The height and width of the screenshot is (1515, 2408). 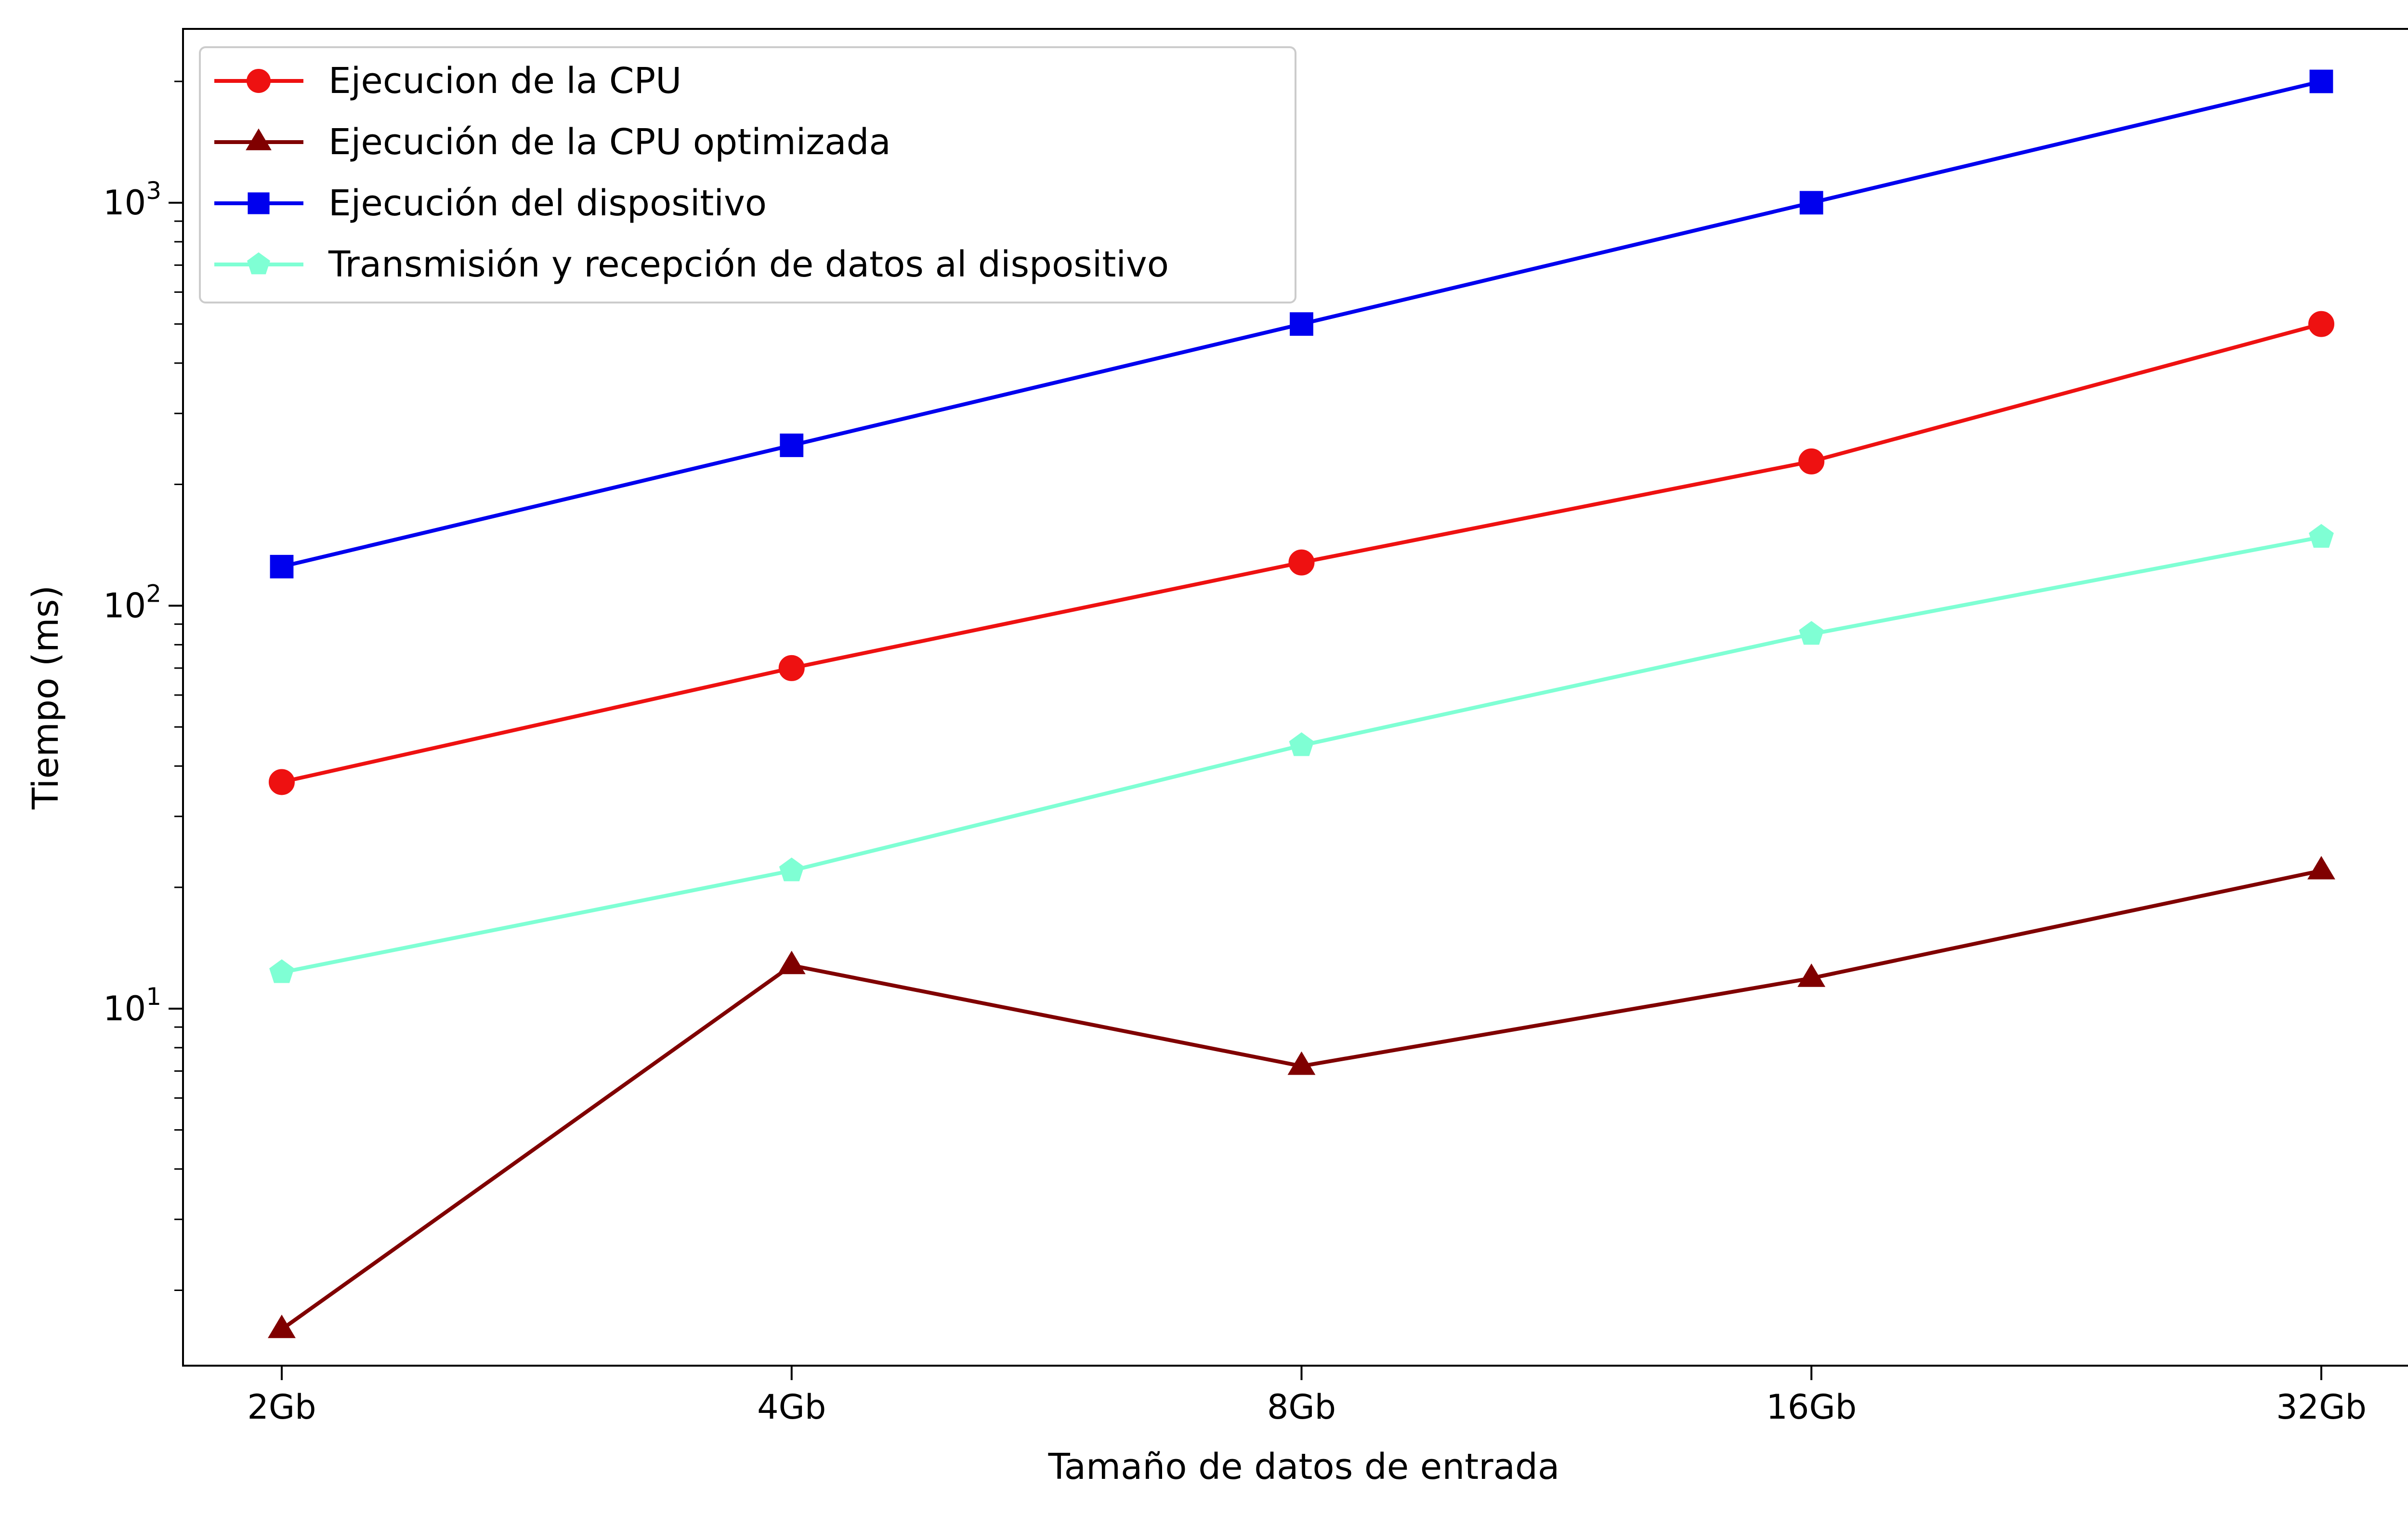 I want to click on legend-label: Ejecución de la CPU optimizada, so click(x=609, y=142).